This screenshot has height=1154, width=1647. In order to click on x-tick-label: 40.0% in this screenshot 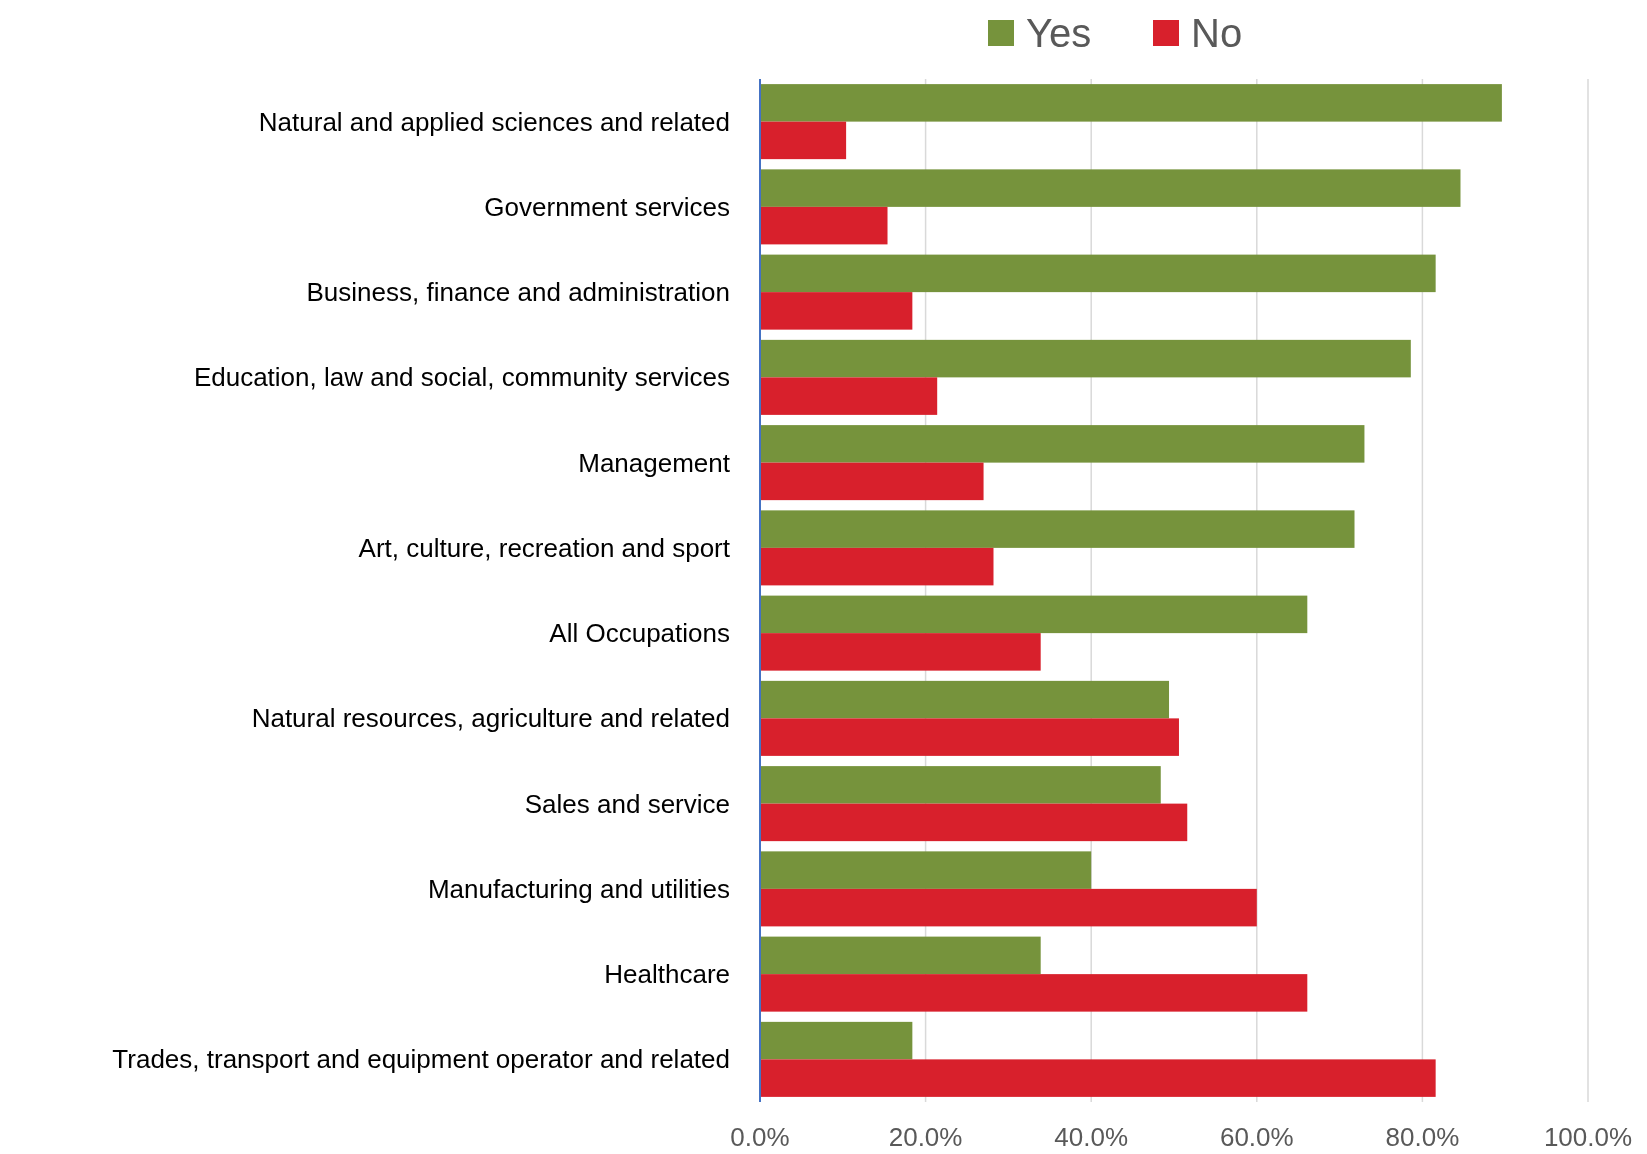, I will do `click(1091, 1137)`.